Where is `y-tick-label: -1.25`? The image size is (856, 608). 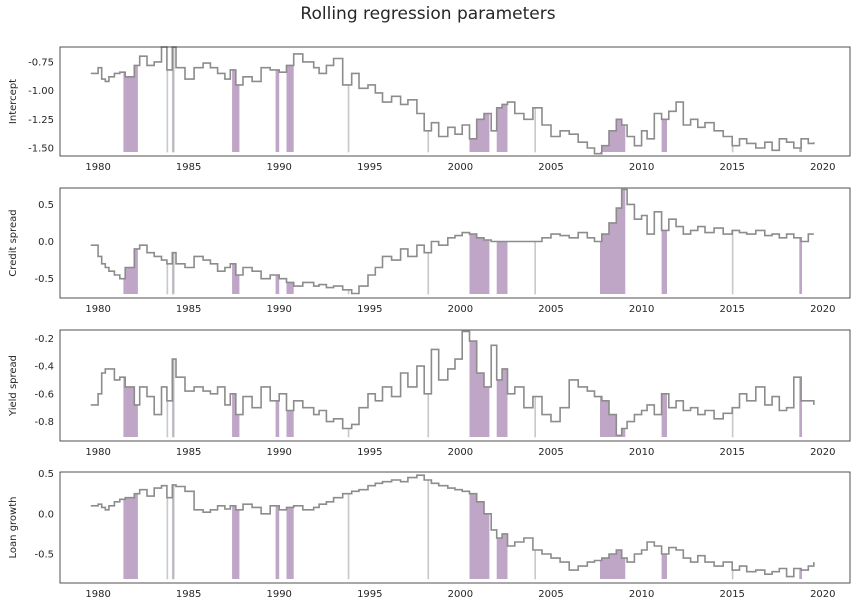
y-tick-label: -1.25 is located at coordinates (41, 120).